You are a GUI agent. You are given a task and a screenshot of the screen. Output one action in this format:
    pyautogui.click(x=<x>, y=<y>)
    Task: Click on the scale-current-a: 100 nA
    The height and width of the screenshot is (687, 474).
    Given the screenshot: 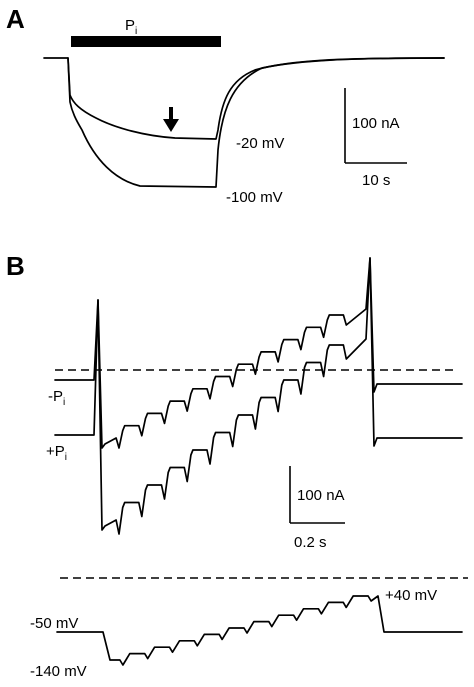 What is the action you would take?
    pyautogui.click(x=376, y=123)
    